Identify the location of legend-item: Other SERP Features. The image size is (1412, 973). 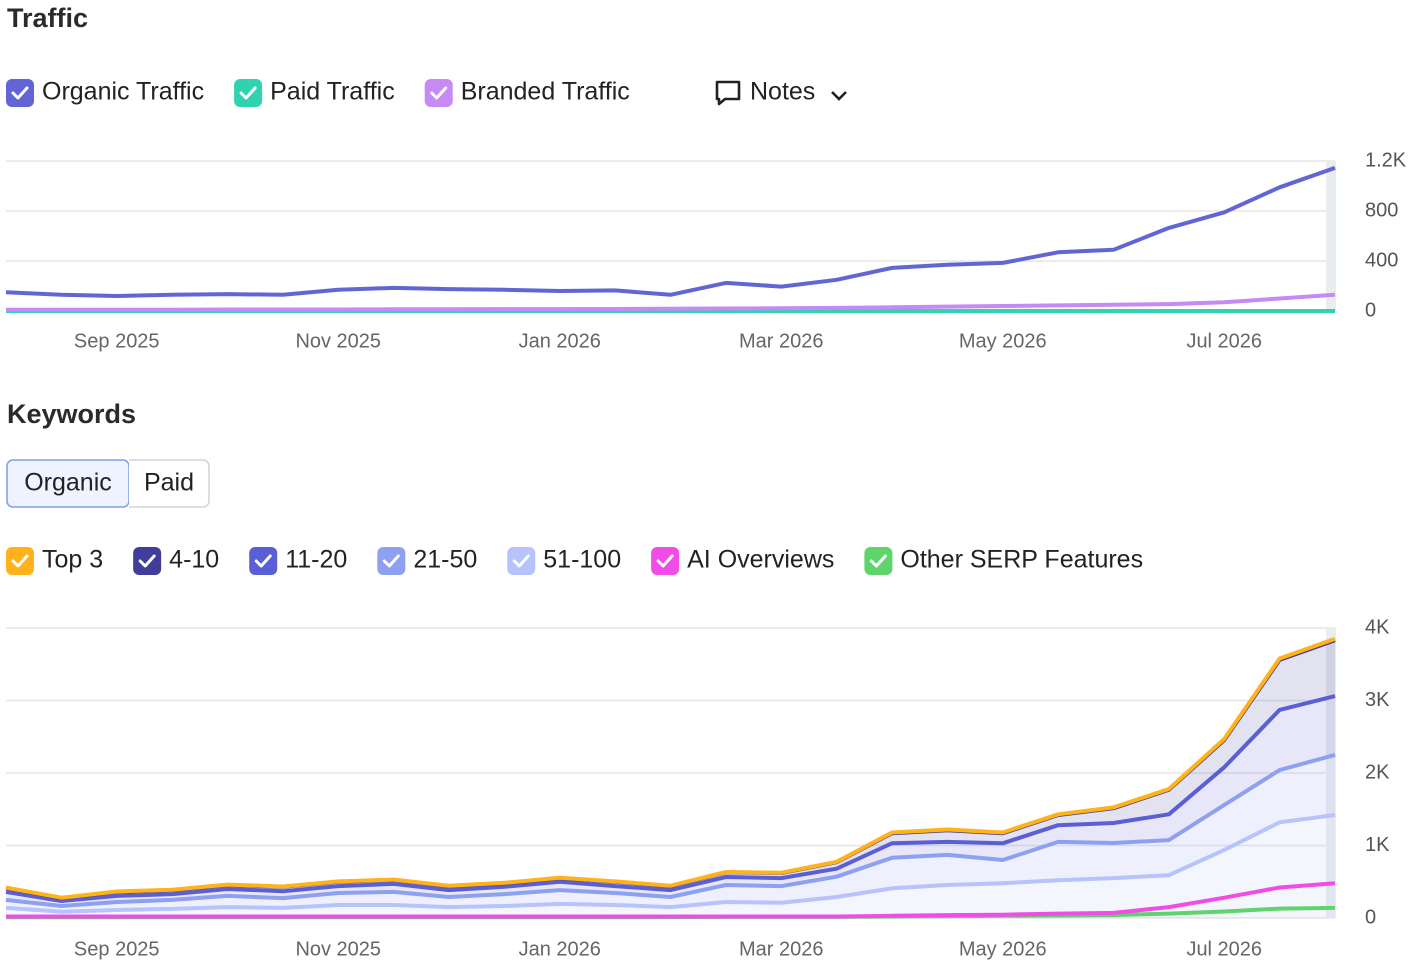
(1003, 560).